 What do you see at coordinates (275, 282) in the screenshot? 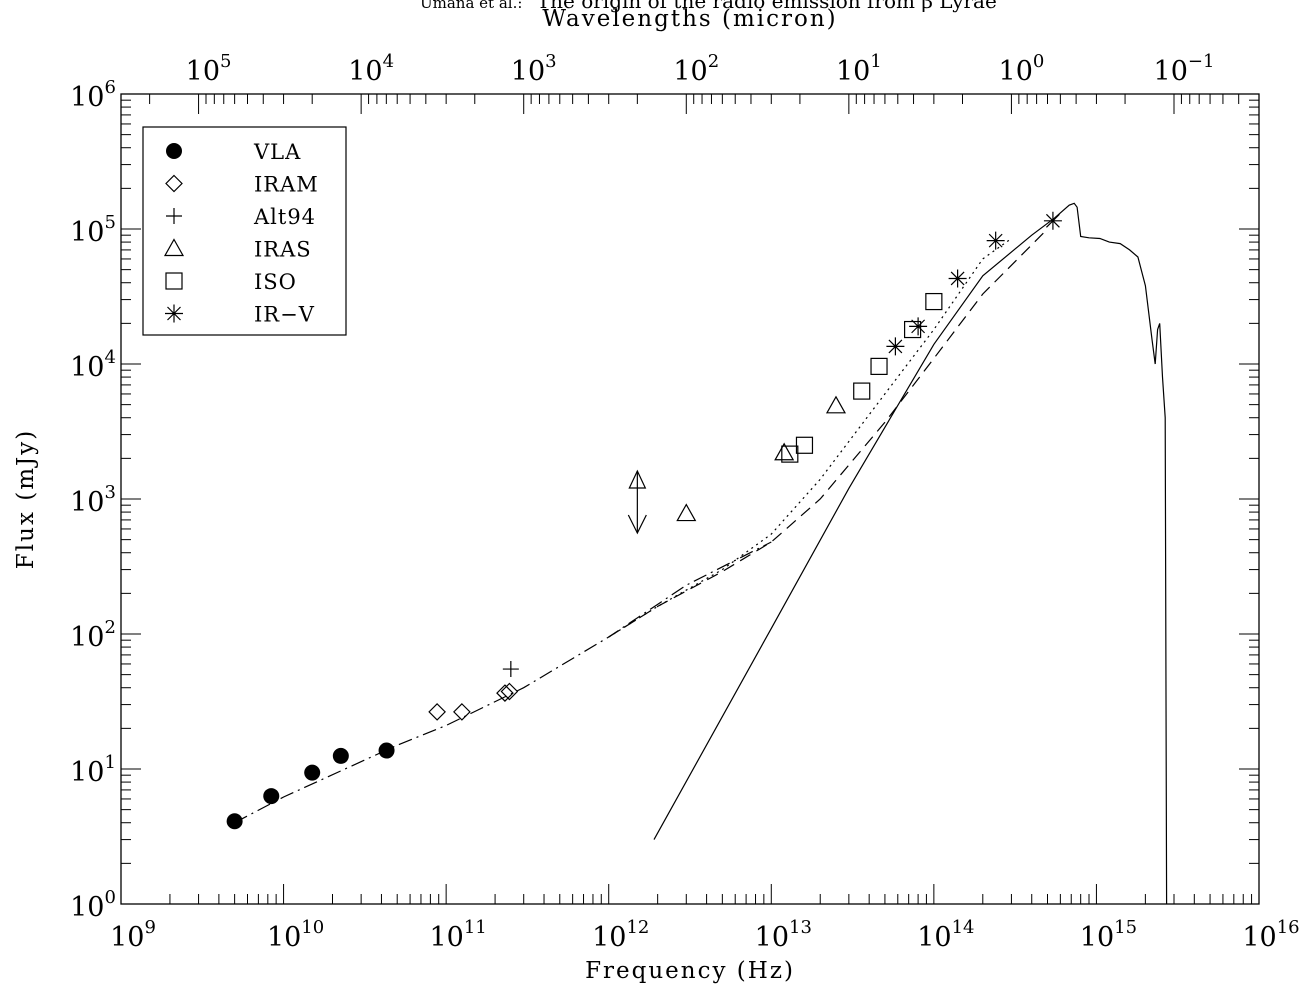
I see `legend-label: ISO` at bounding box center [275, 282].